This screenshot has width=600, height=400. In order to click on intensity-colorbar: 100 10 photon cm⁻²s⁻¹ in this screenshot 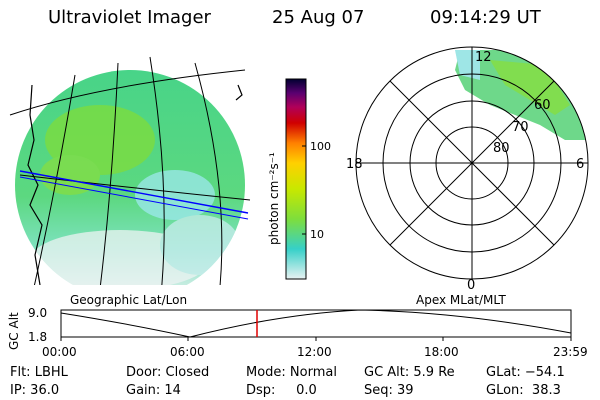, I will do `click(299, 179)`.